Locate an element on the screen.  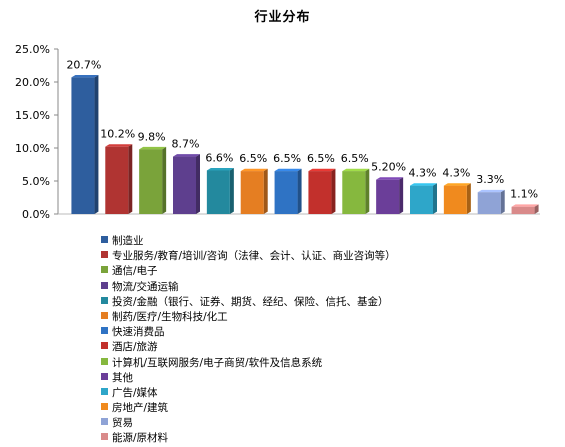
legend-item: 物流/交通运输 is located at coordinates (248, 287).